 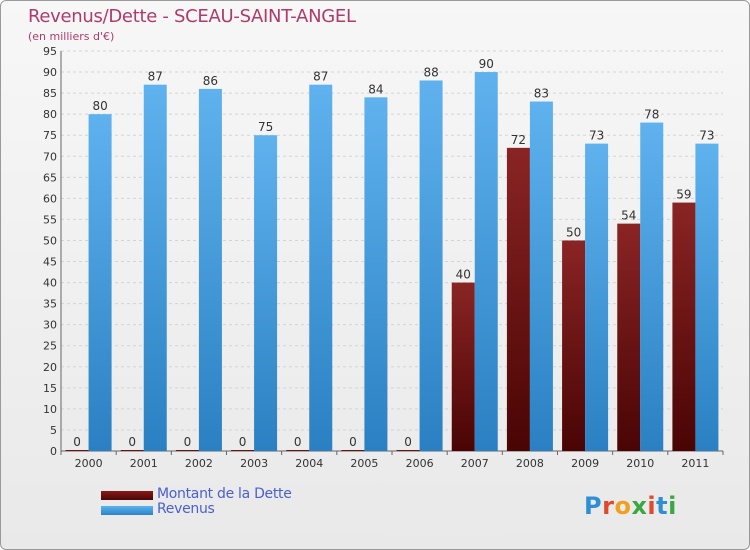 I want to click on y-tick-label: 0, so click(x=53, y=451).